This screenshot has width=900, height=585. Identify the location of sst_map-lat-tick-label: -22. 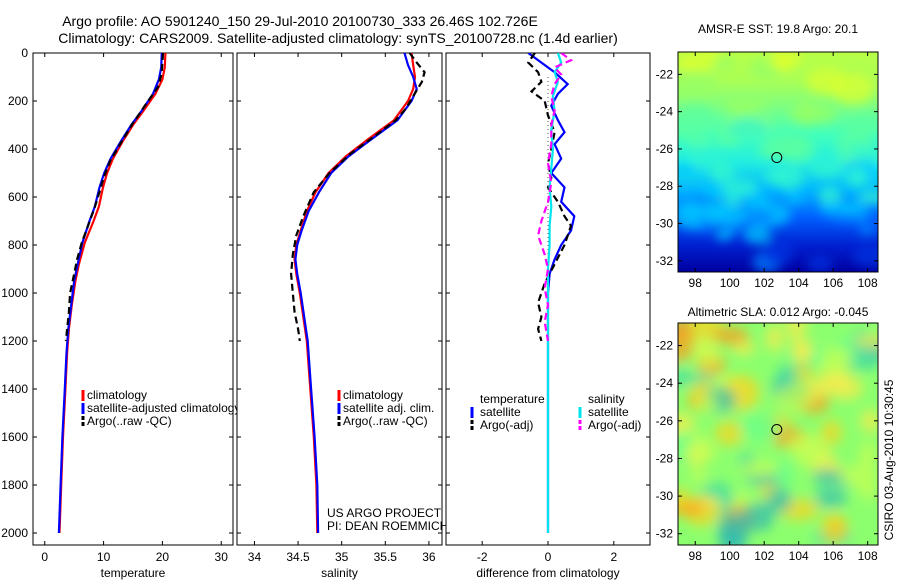
(665, 74).